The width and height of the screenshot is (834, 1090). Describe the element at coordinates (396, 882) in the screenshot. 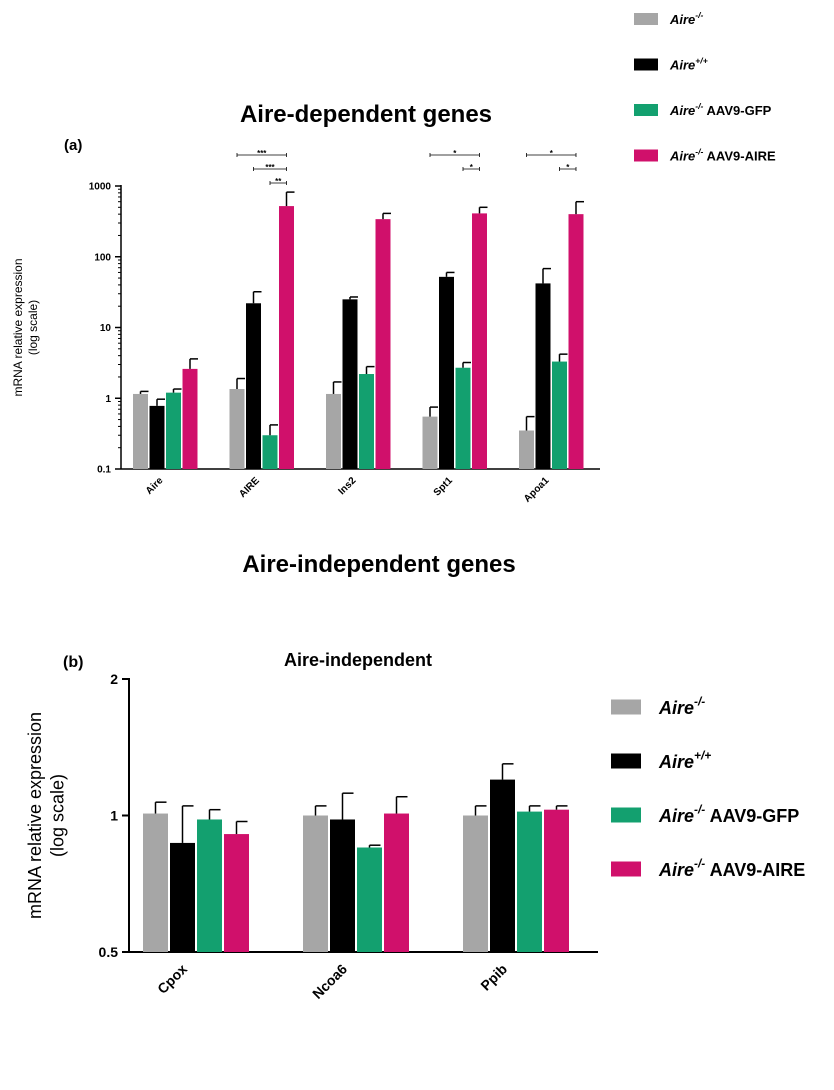

I see `bar-ncoa6-s3` at that location.